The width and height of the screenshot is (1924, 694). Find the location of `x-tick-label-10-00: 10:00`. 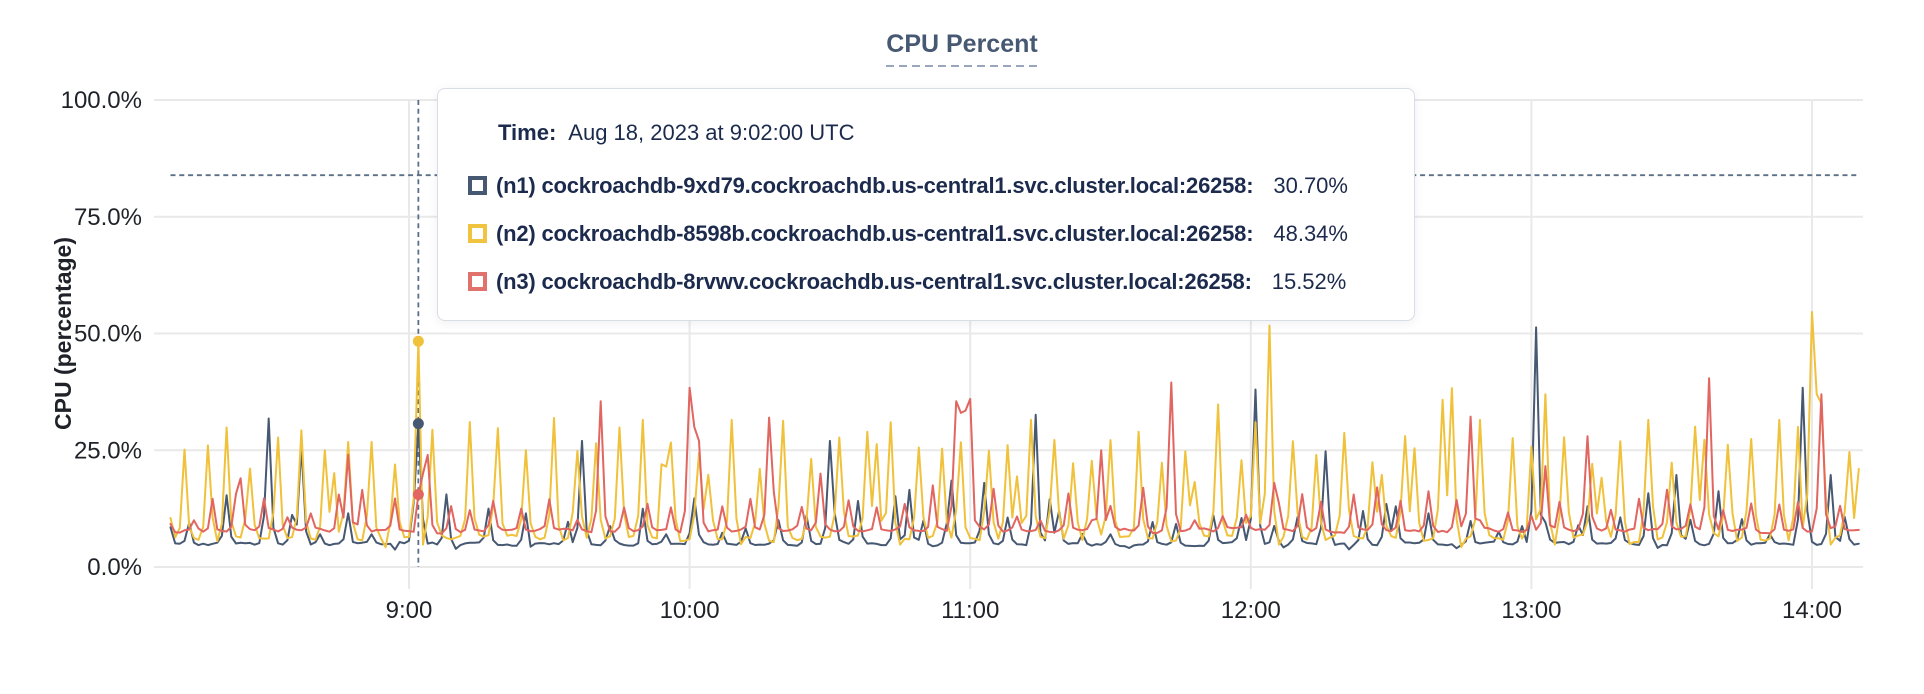

x-tick-label-10-00: 10:00 is located at coordinates (690, 610).